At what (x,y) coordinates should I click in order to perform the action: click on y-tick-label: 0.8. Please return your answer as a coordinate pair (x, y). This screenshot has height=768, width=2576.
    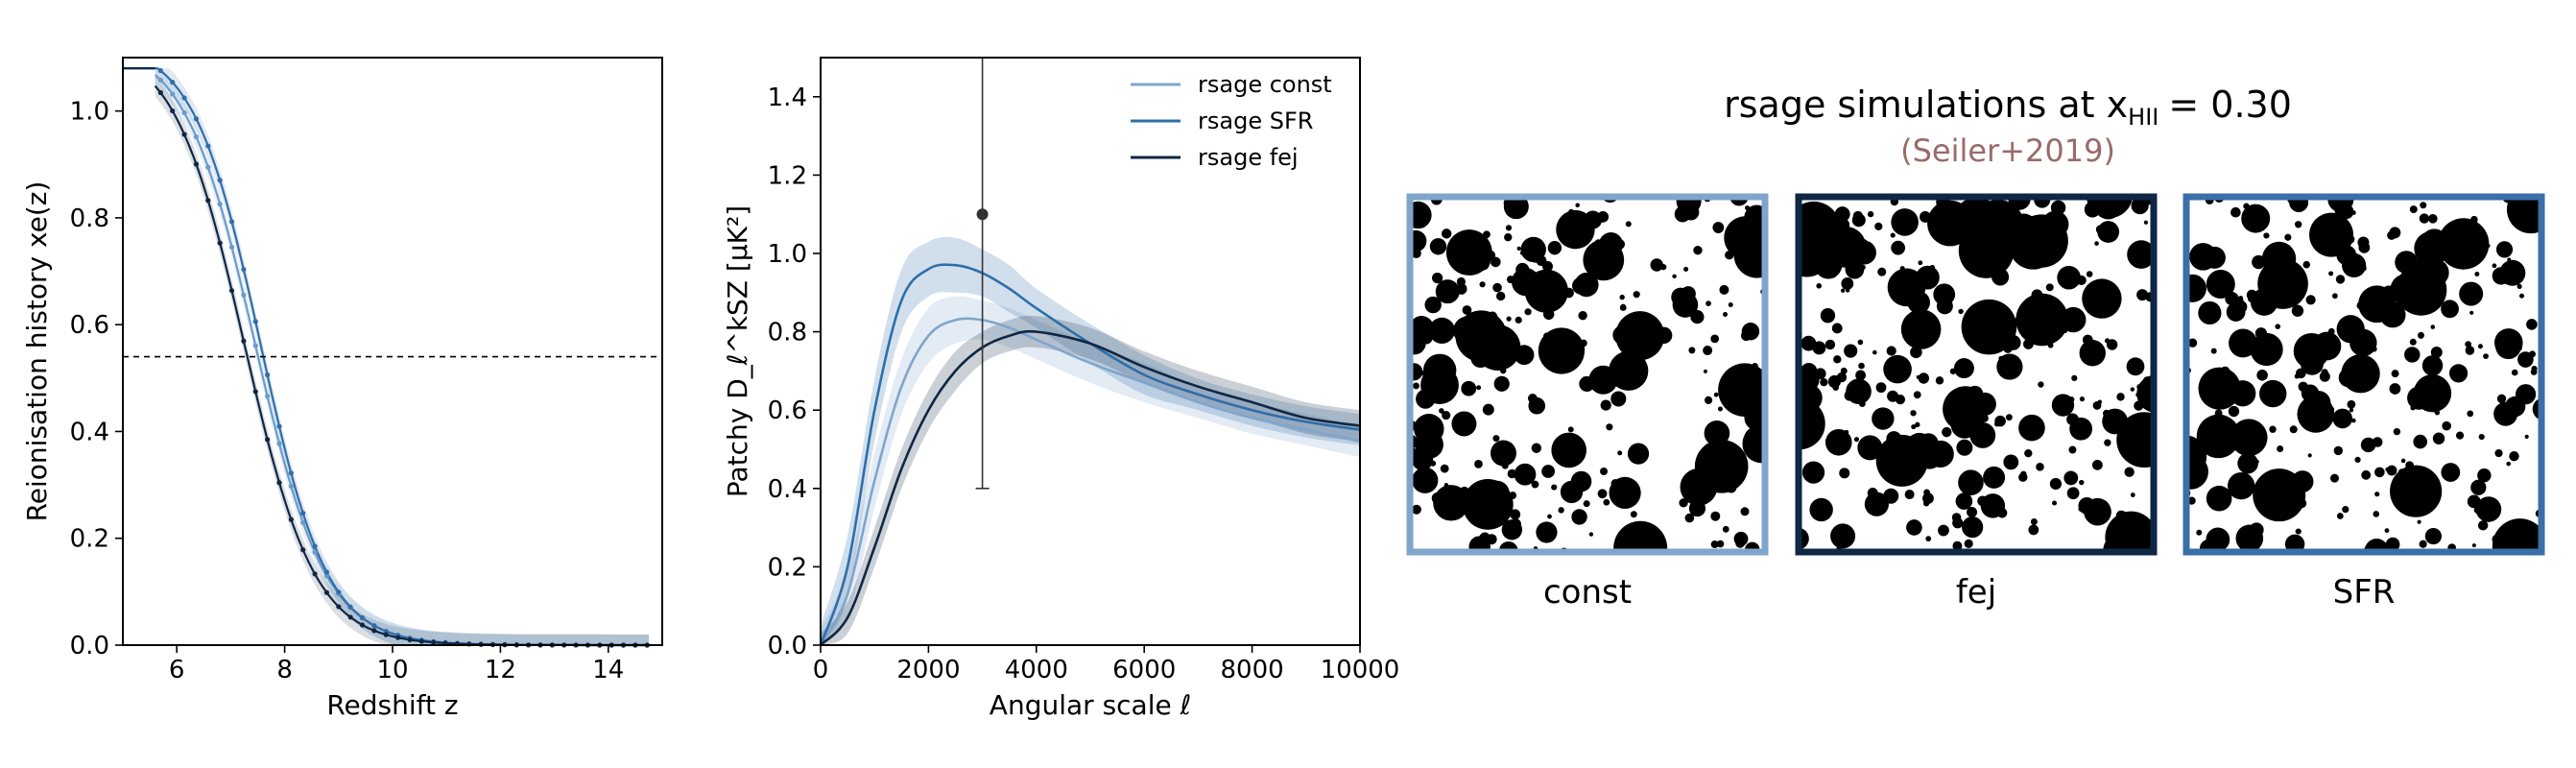
    Looking at the image, I should click on (787, 333).